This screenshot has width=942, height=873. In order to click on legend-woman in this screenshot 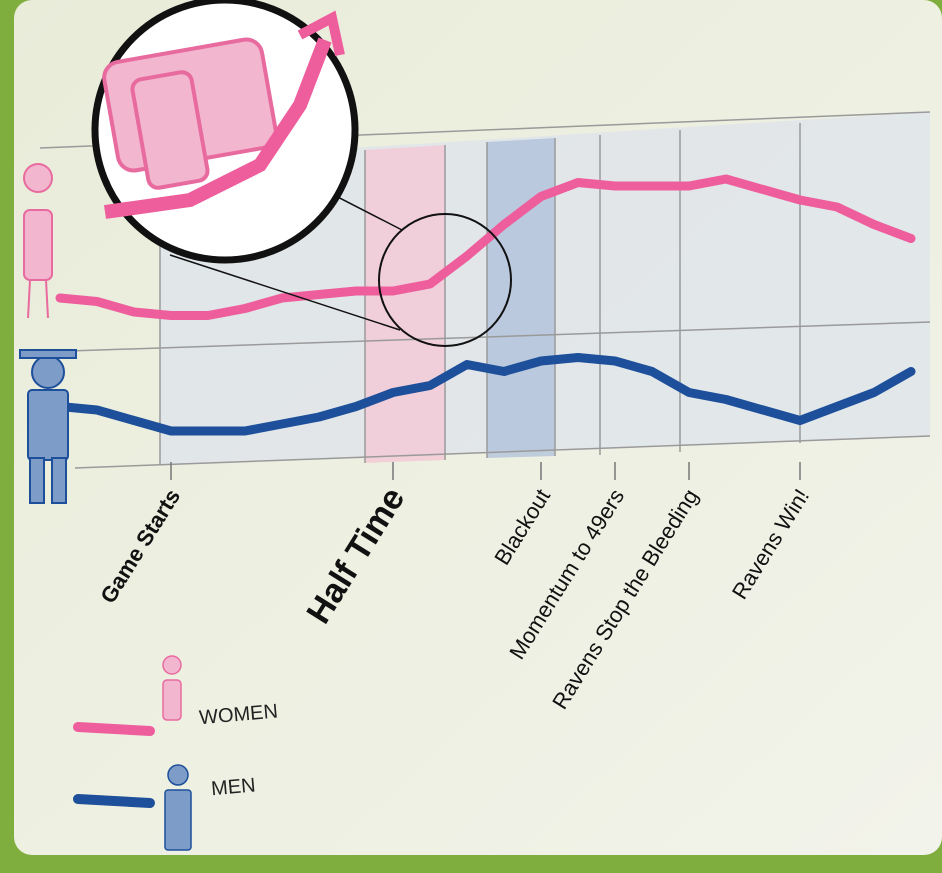, I will do `click(172, 688)`.